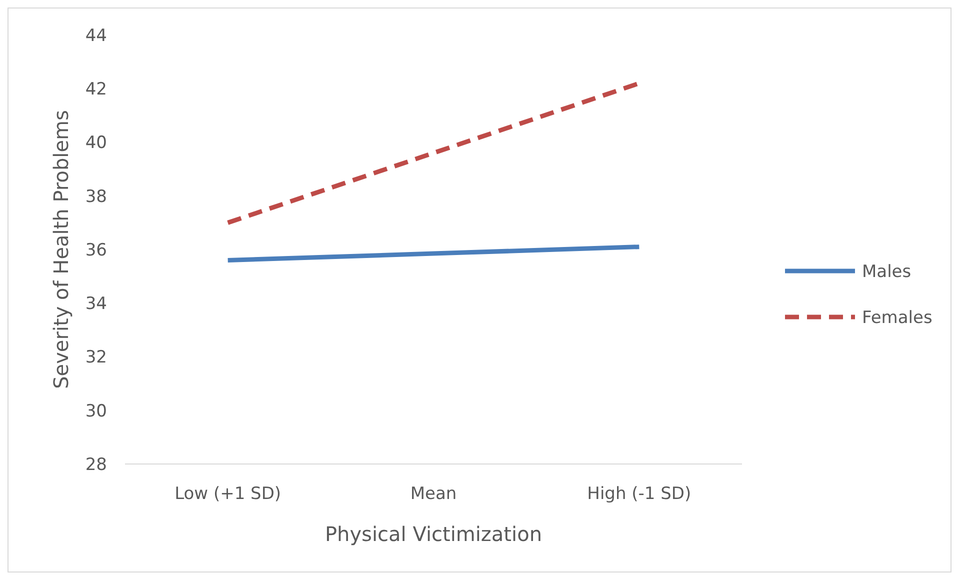 The height and width of the screenshot is (580, 959). Describe the element at coordinates (228, 494) in the screenshot. I see `x-tick-label: Low (+1 SD)` at that location.